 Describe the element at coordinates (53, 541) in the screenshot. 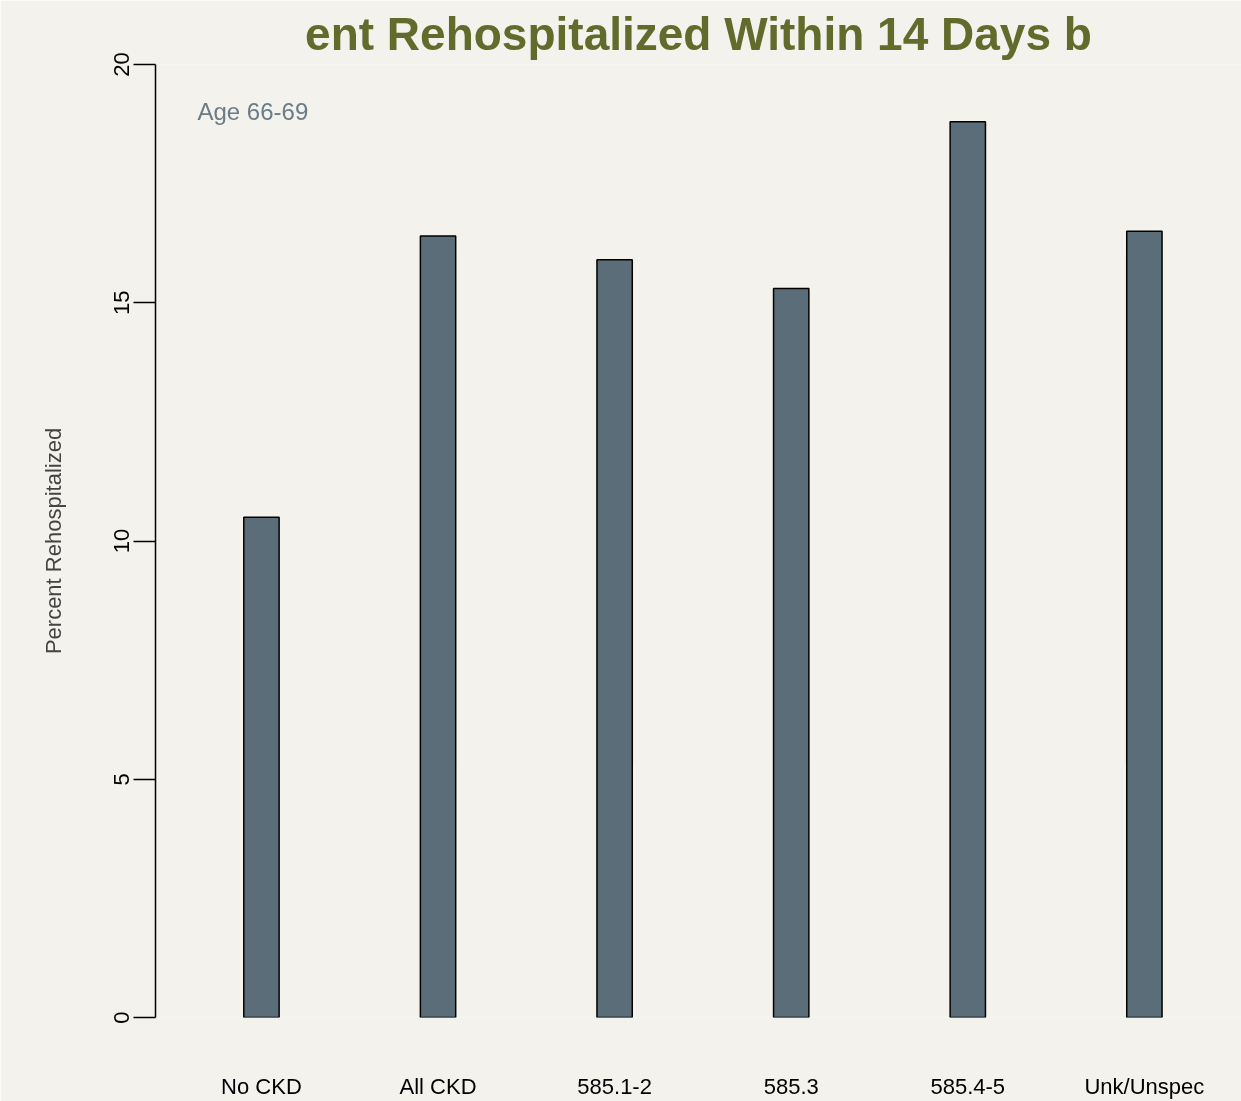

I see `y-axis-title: Percent Rehospitalized` at that location.